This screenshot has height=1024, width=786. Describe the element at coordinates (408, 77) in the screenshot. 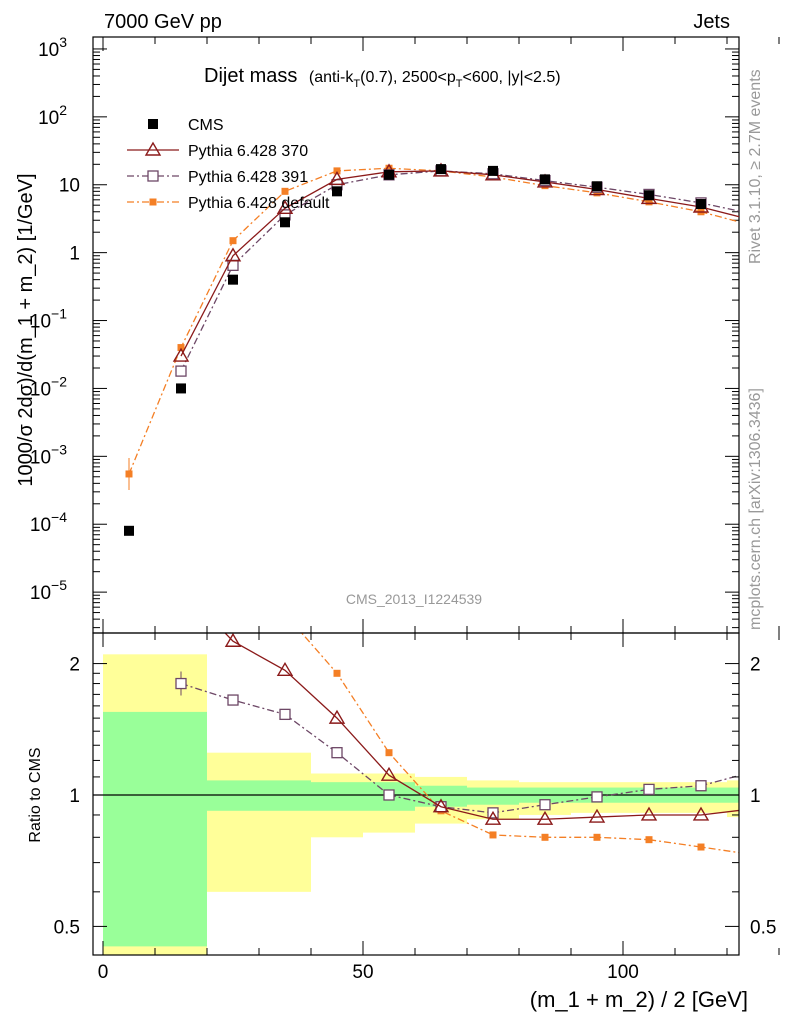

I see `subtitle-part-2: (0.7), 2500<p` at that location.